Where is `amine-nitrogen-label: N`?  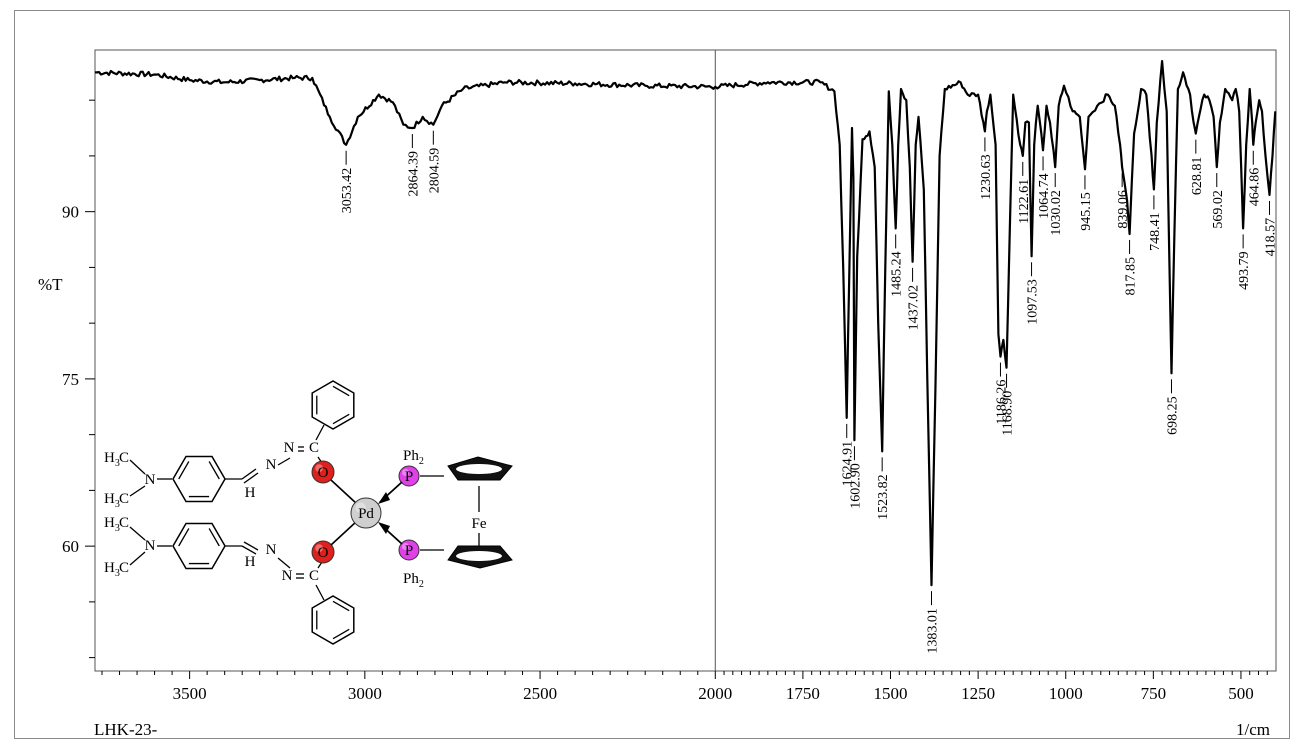
amine-nitrogen-label: N is located at coordinates (150, 546).